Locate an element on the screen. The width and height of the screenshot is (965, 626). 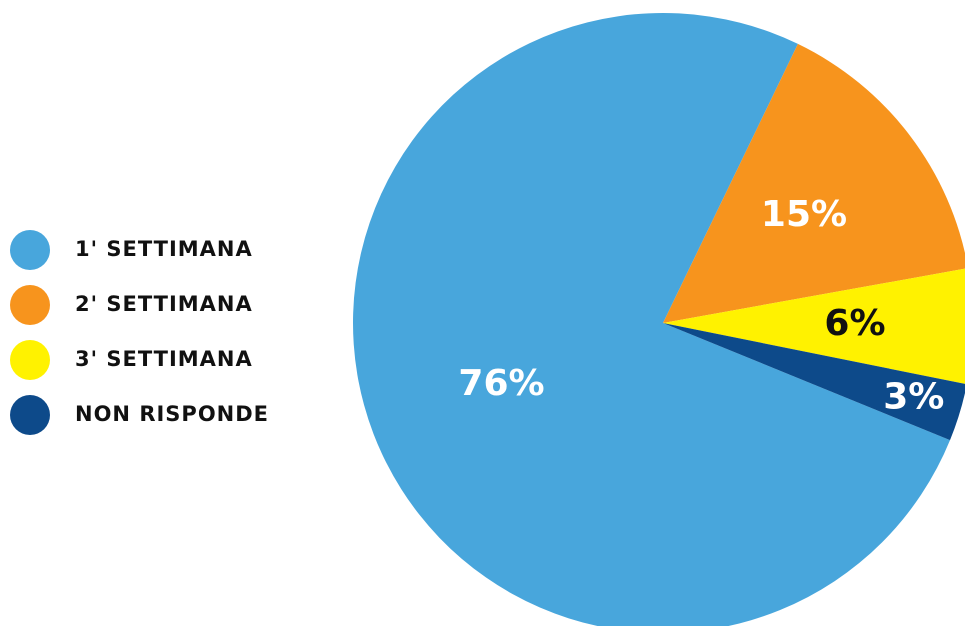
value-label: 15% is located at coordinates (804, 214).